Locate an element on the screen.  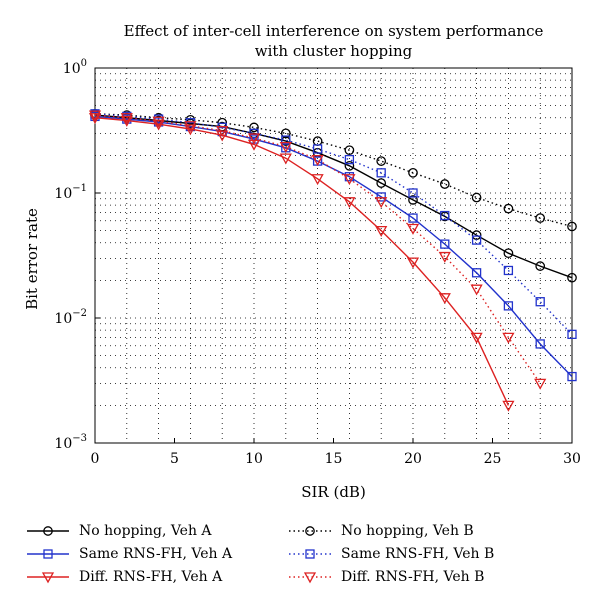
legend-label: No hopping, Veh A is located at coordinates (145, 531).